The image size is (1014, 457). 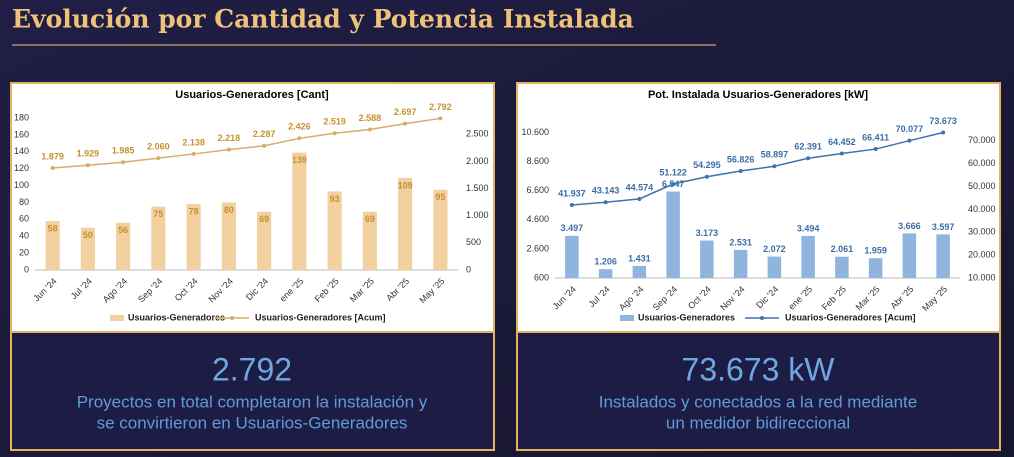 I want to click on data-label: 2.287, so click(x=264, y=134).